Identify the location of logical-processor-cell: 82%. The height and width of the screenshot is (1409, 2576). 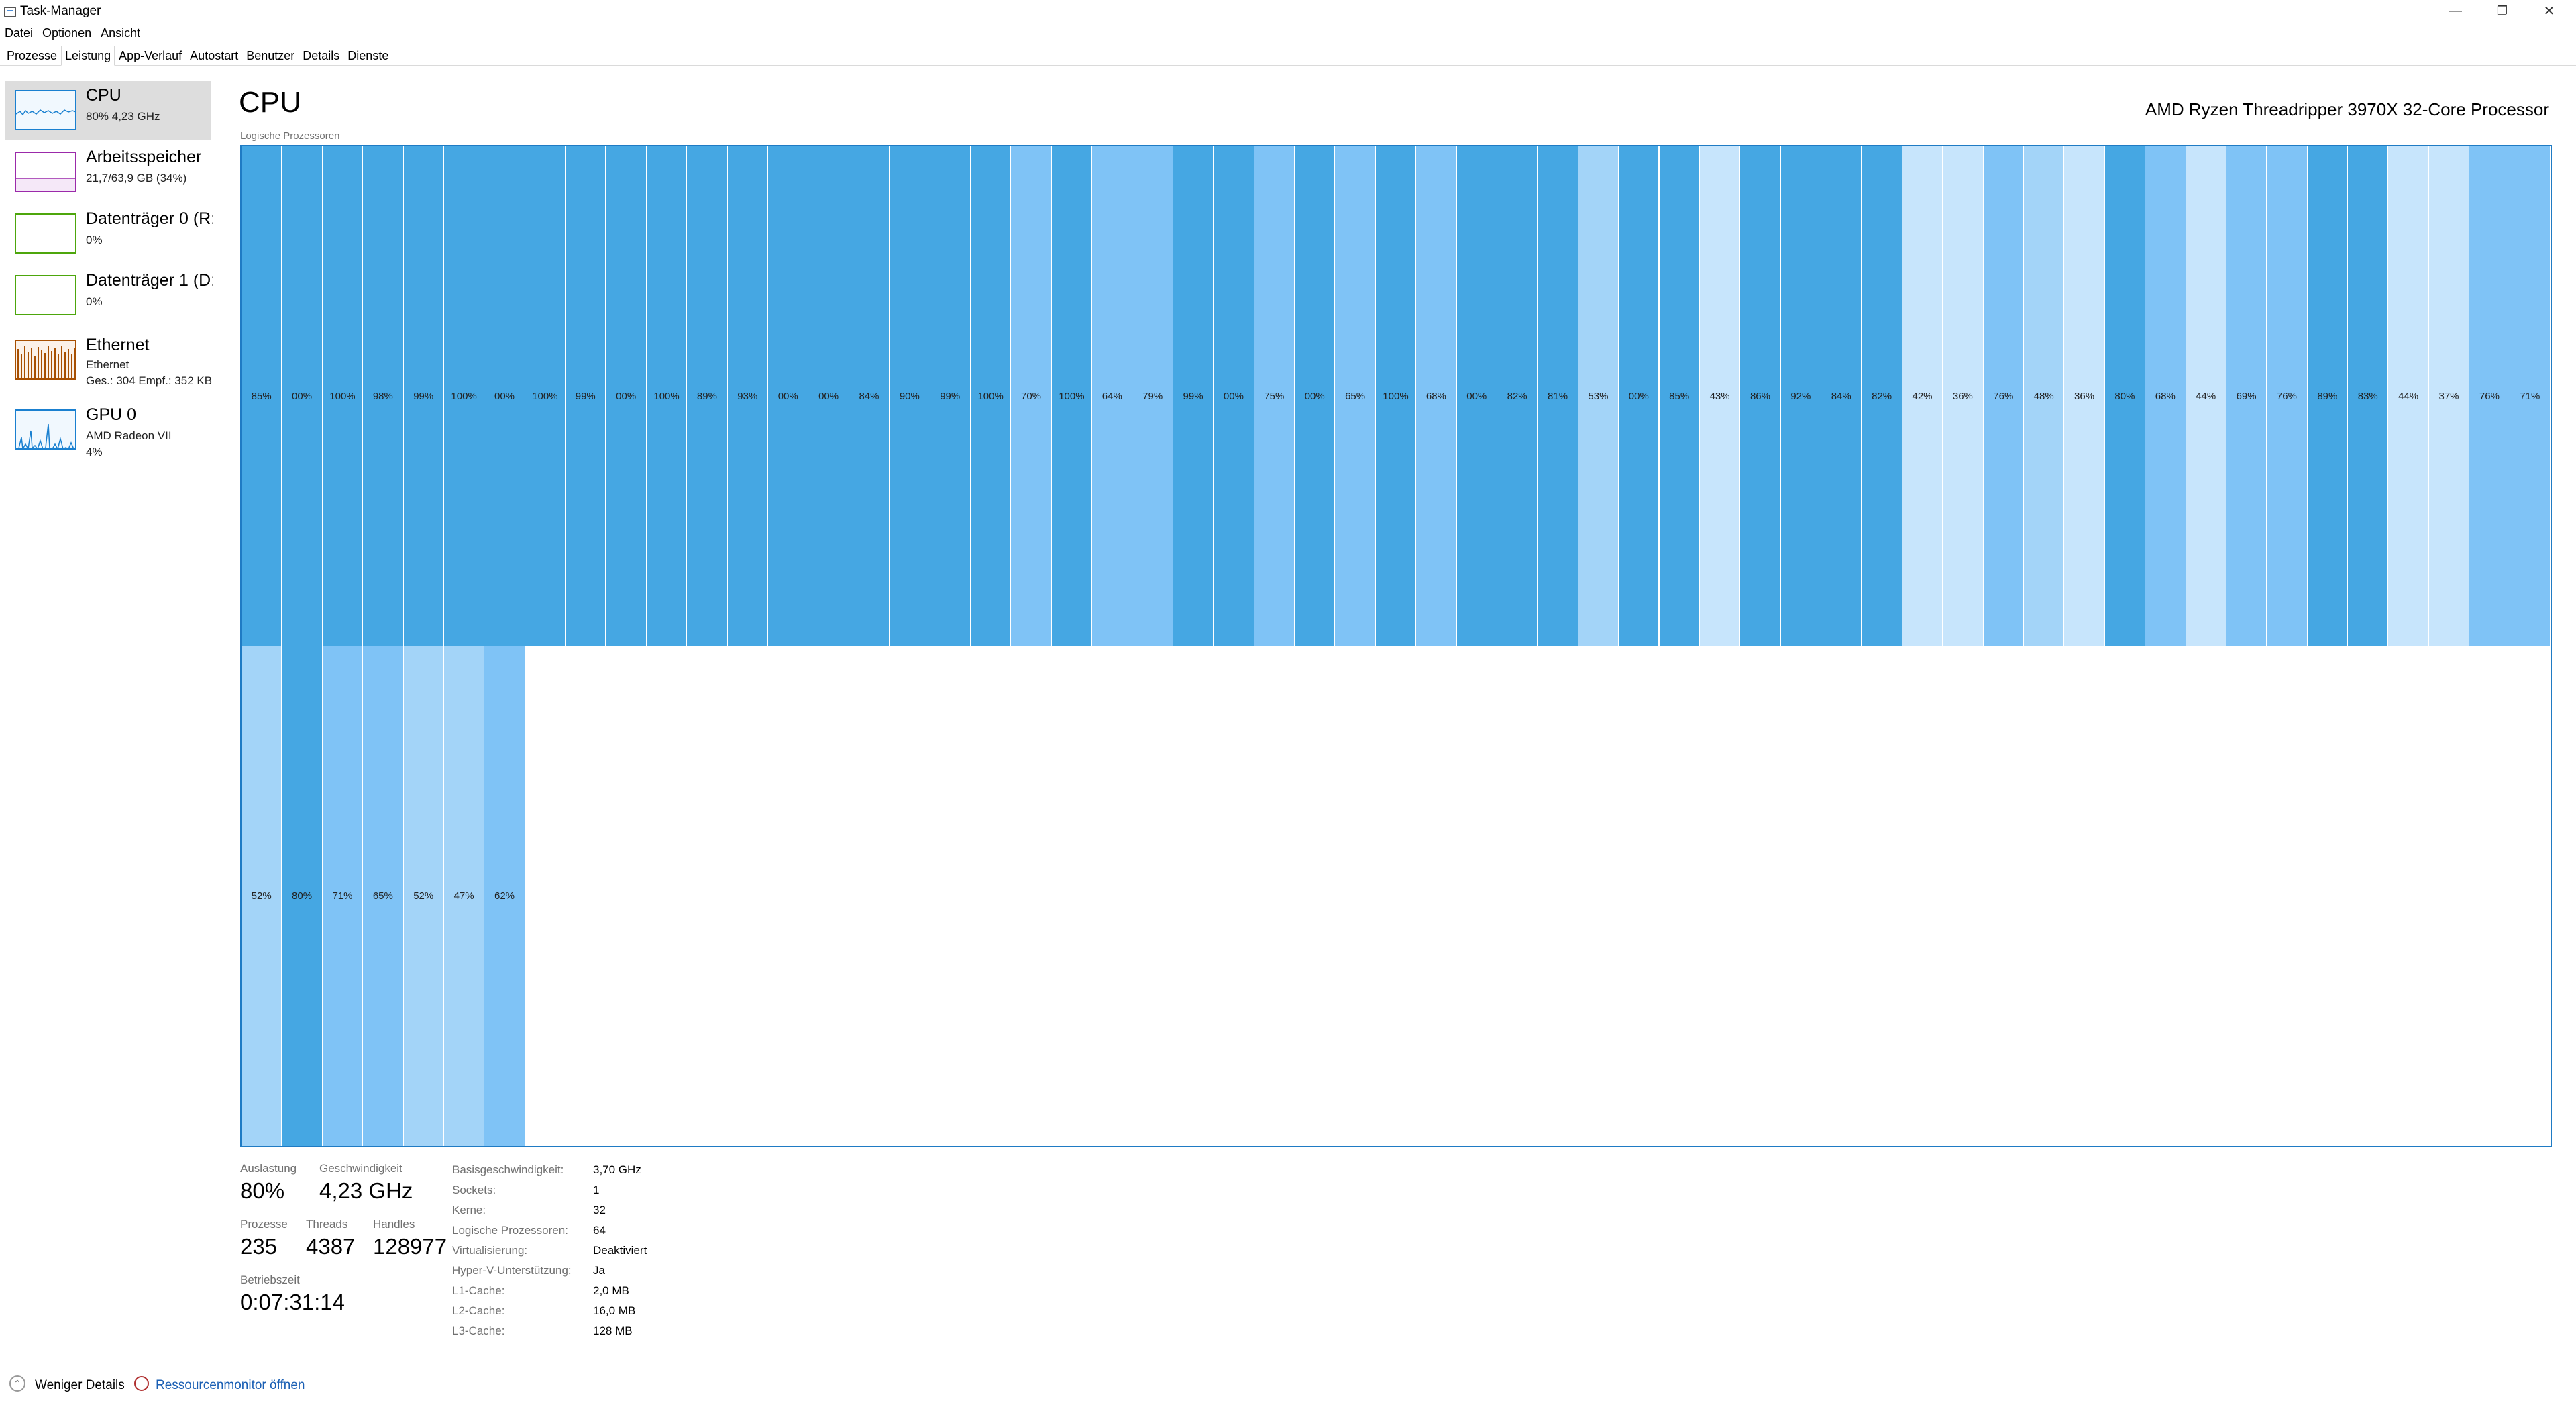
(1517, 396).